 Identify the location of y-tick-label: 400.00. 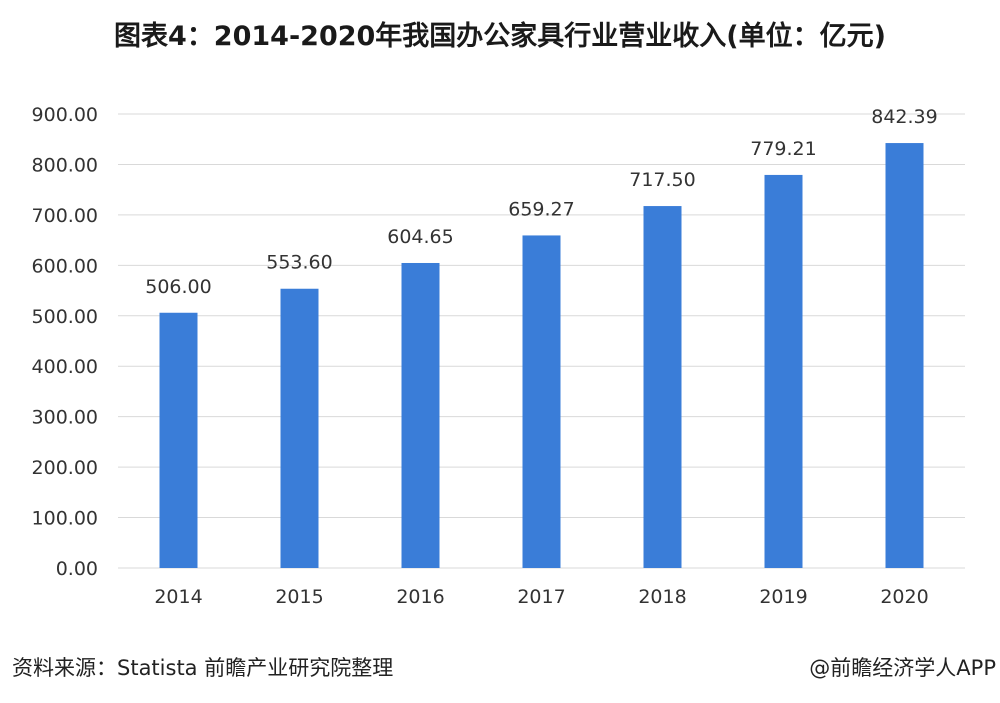
(65, 367).